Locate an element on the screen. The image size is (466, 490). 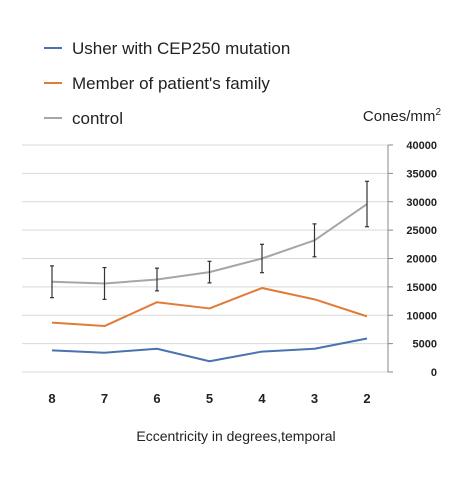
y-tick-label: 35000 is located at coordinates (421, 174).